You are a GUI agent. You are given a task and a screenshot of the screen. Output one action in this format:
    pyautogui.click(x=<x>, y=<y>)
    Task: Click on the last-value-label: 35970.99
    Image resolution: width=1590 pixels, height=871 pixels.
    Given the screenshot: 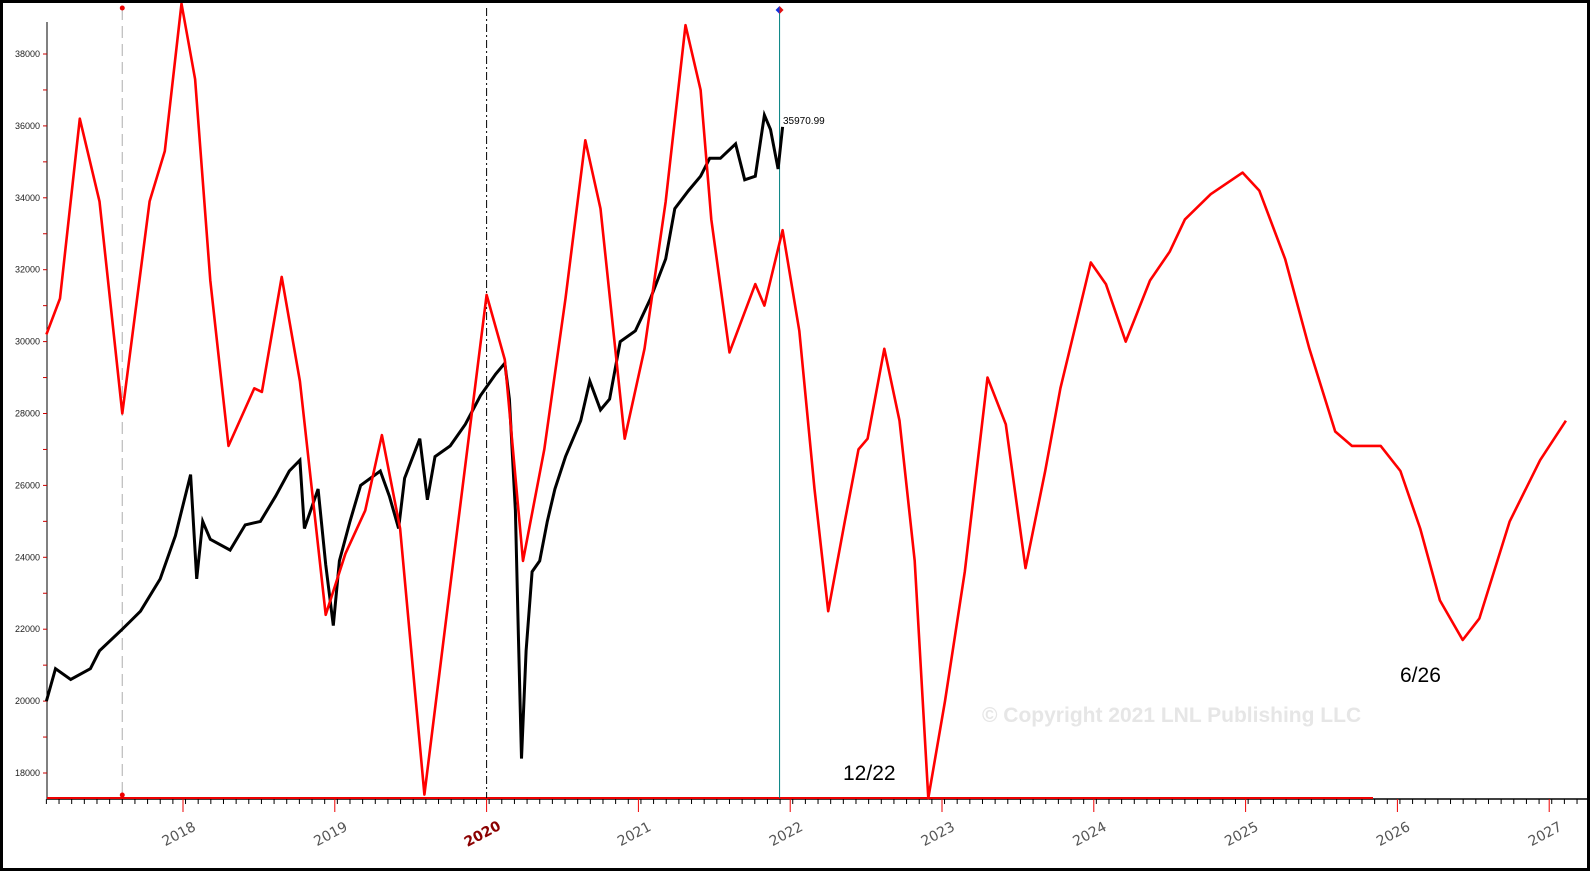 What is the action you would take?
    pyautogui.click(x=804, y=121)
    